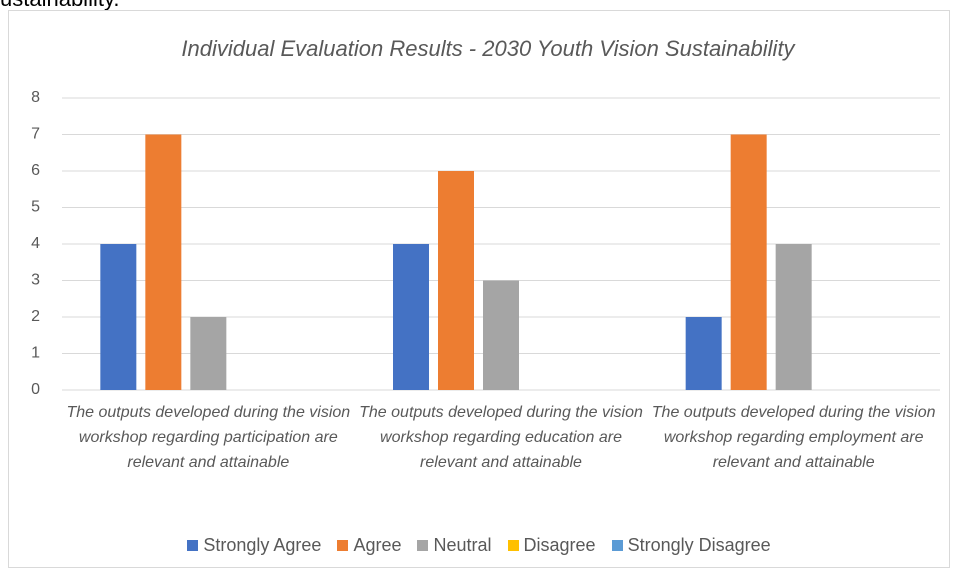  I want to click on legend-item: Strongly Agree, so click(254, 545).